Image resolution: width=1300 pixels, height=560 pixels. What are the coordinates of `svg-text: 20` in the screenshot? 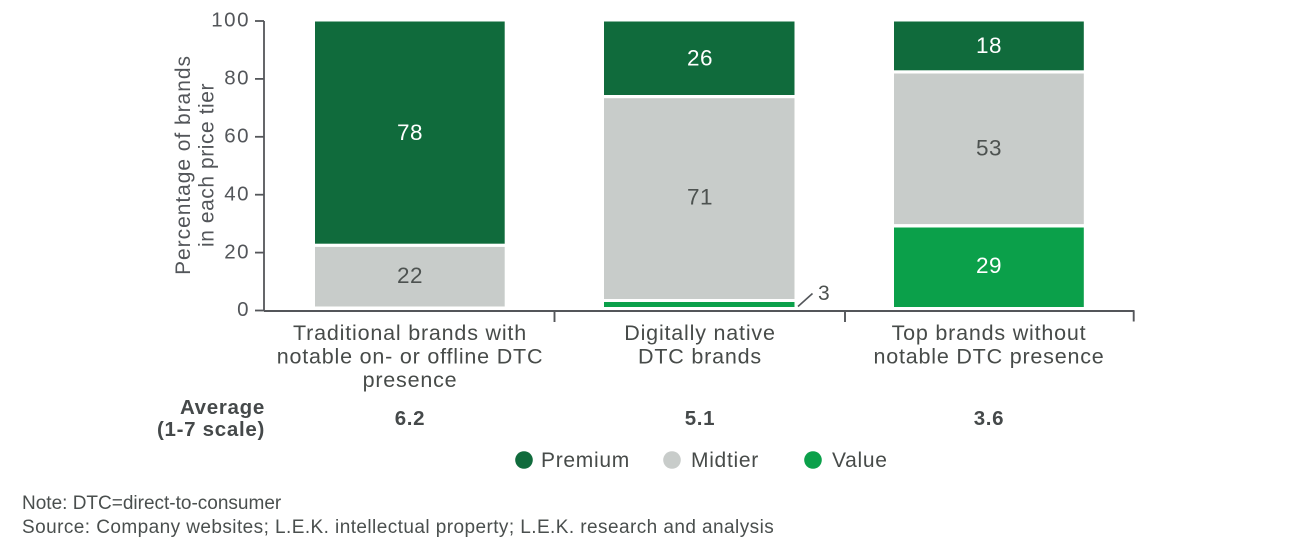 It's located at (237, 251).